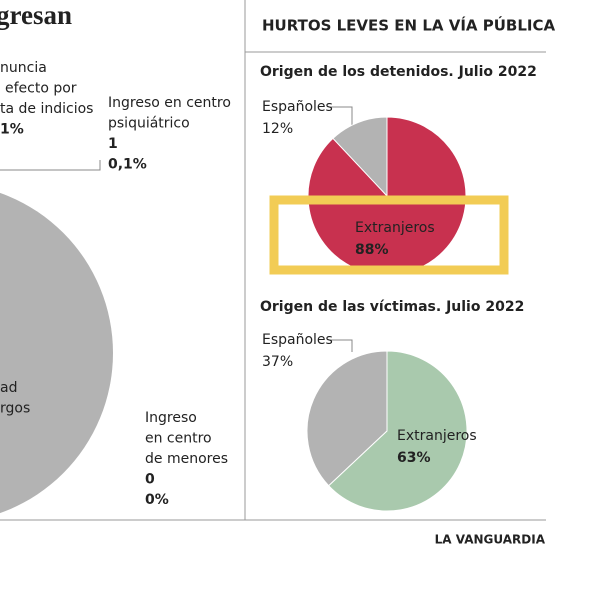 This screenshot has width=593, height=593. I want to click on value-label: 12%, so click(277, 129).